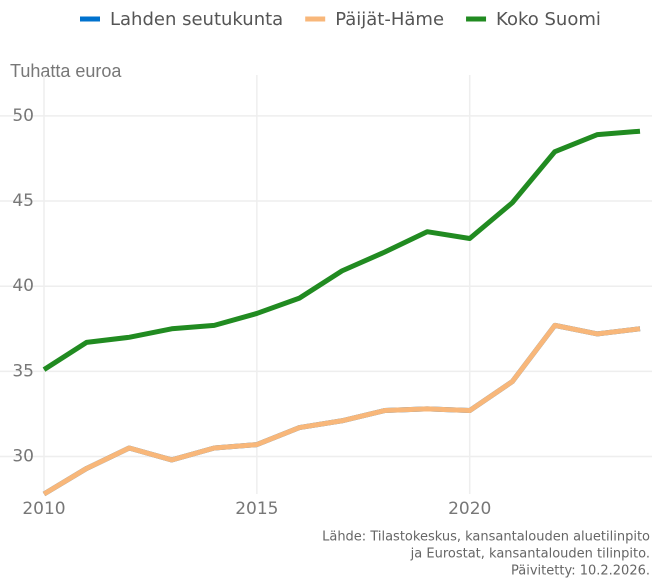  Describe the element at coordinates (389, 19) in the screenshot. I see `legend-label: Päijät-Häme` at that location.